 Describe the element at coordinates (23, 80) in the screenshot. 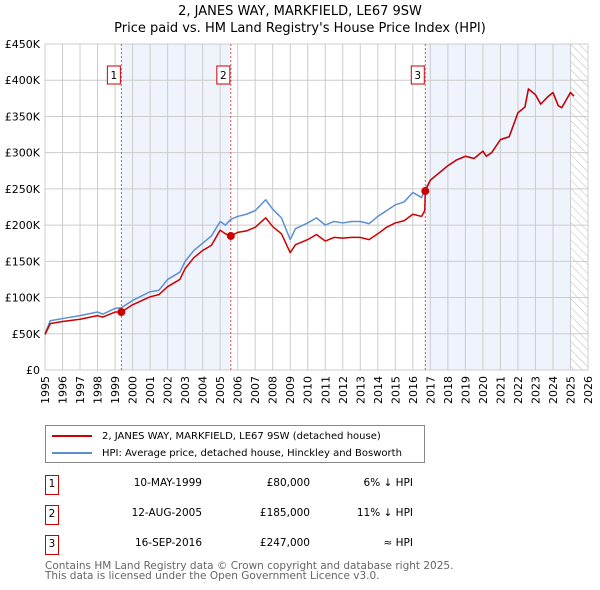

I see `y-tick-label: £400K` at that location.